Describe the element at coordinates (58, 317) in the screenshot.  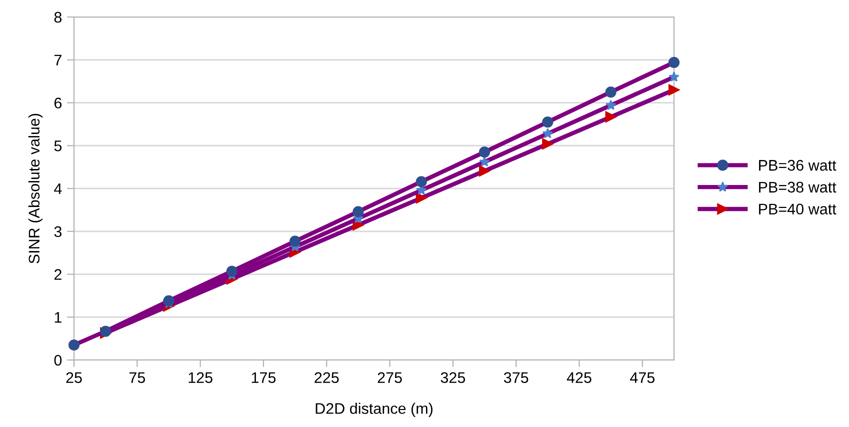
I see `y-tick-label: 1` at that location.